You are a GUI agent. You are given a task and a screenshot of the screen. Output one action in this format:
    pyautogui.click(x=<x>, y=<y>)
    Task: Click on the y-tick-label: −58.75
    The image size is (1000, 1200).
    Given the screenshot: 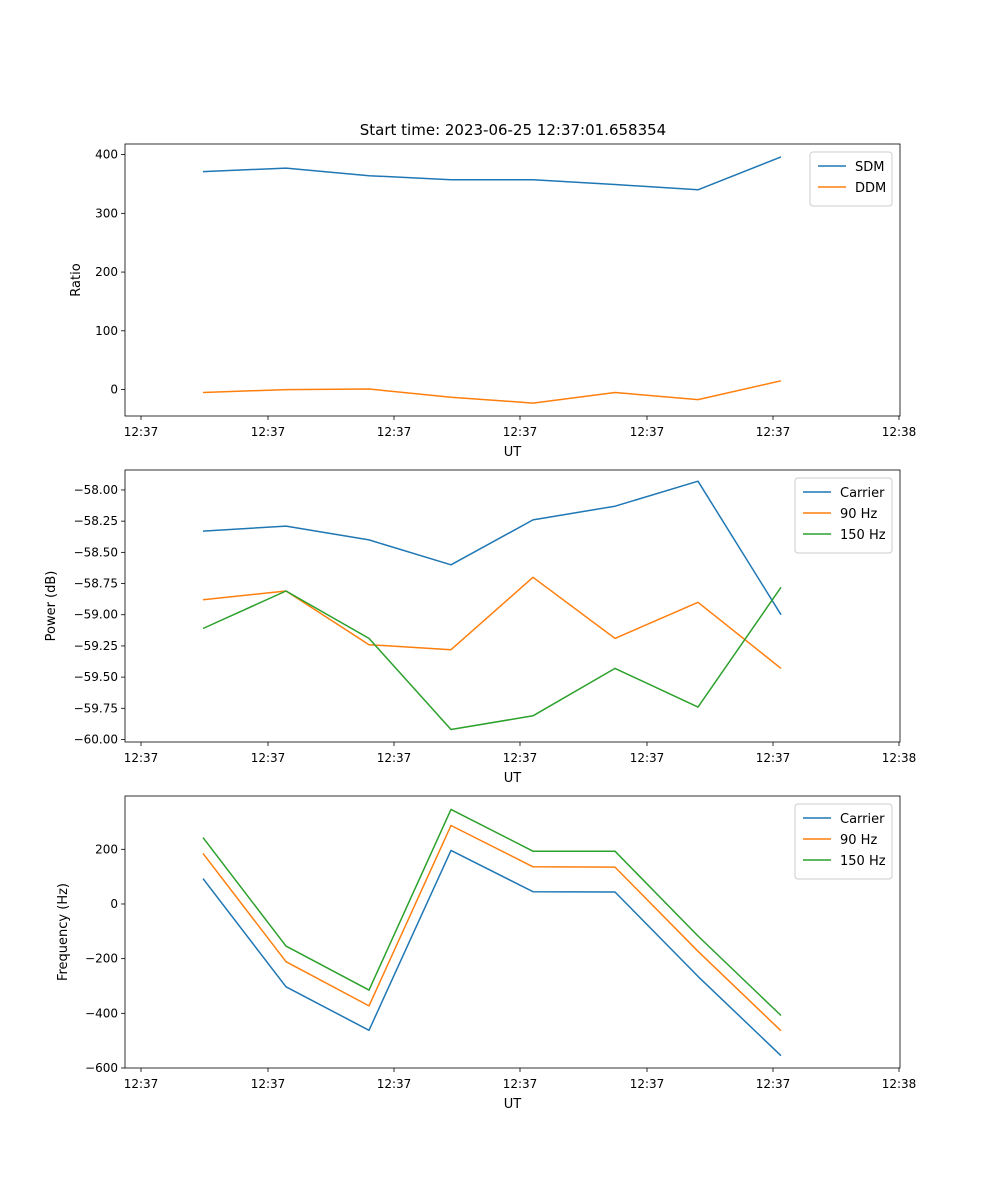 What is the action you would take?
    pyautogui.click(x=96, y=584)
    